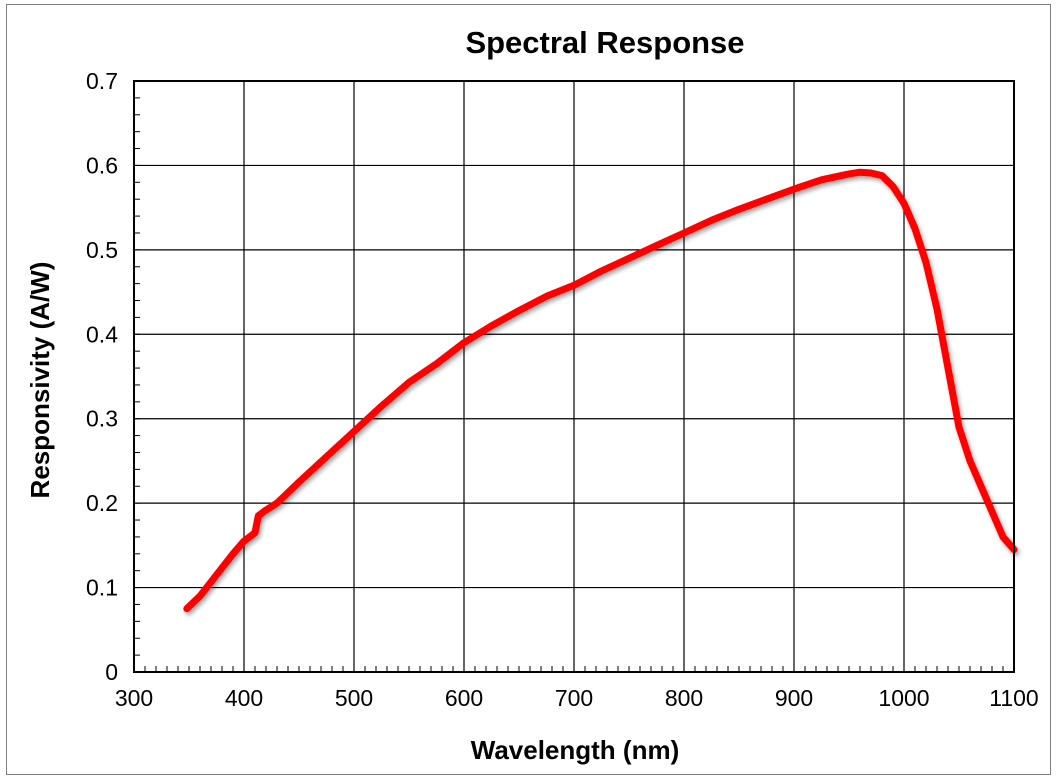 This screenshot has height=779, width=1057. Describe the element at coordinates (244, 698) in the screenshot. I see `x-tick-label: 400` at that location.